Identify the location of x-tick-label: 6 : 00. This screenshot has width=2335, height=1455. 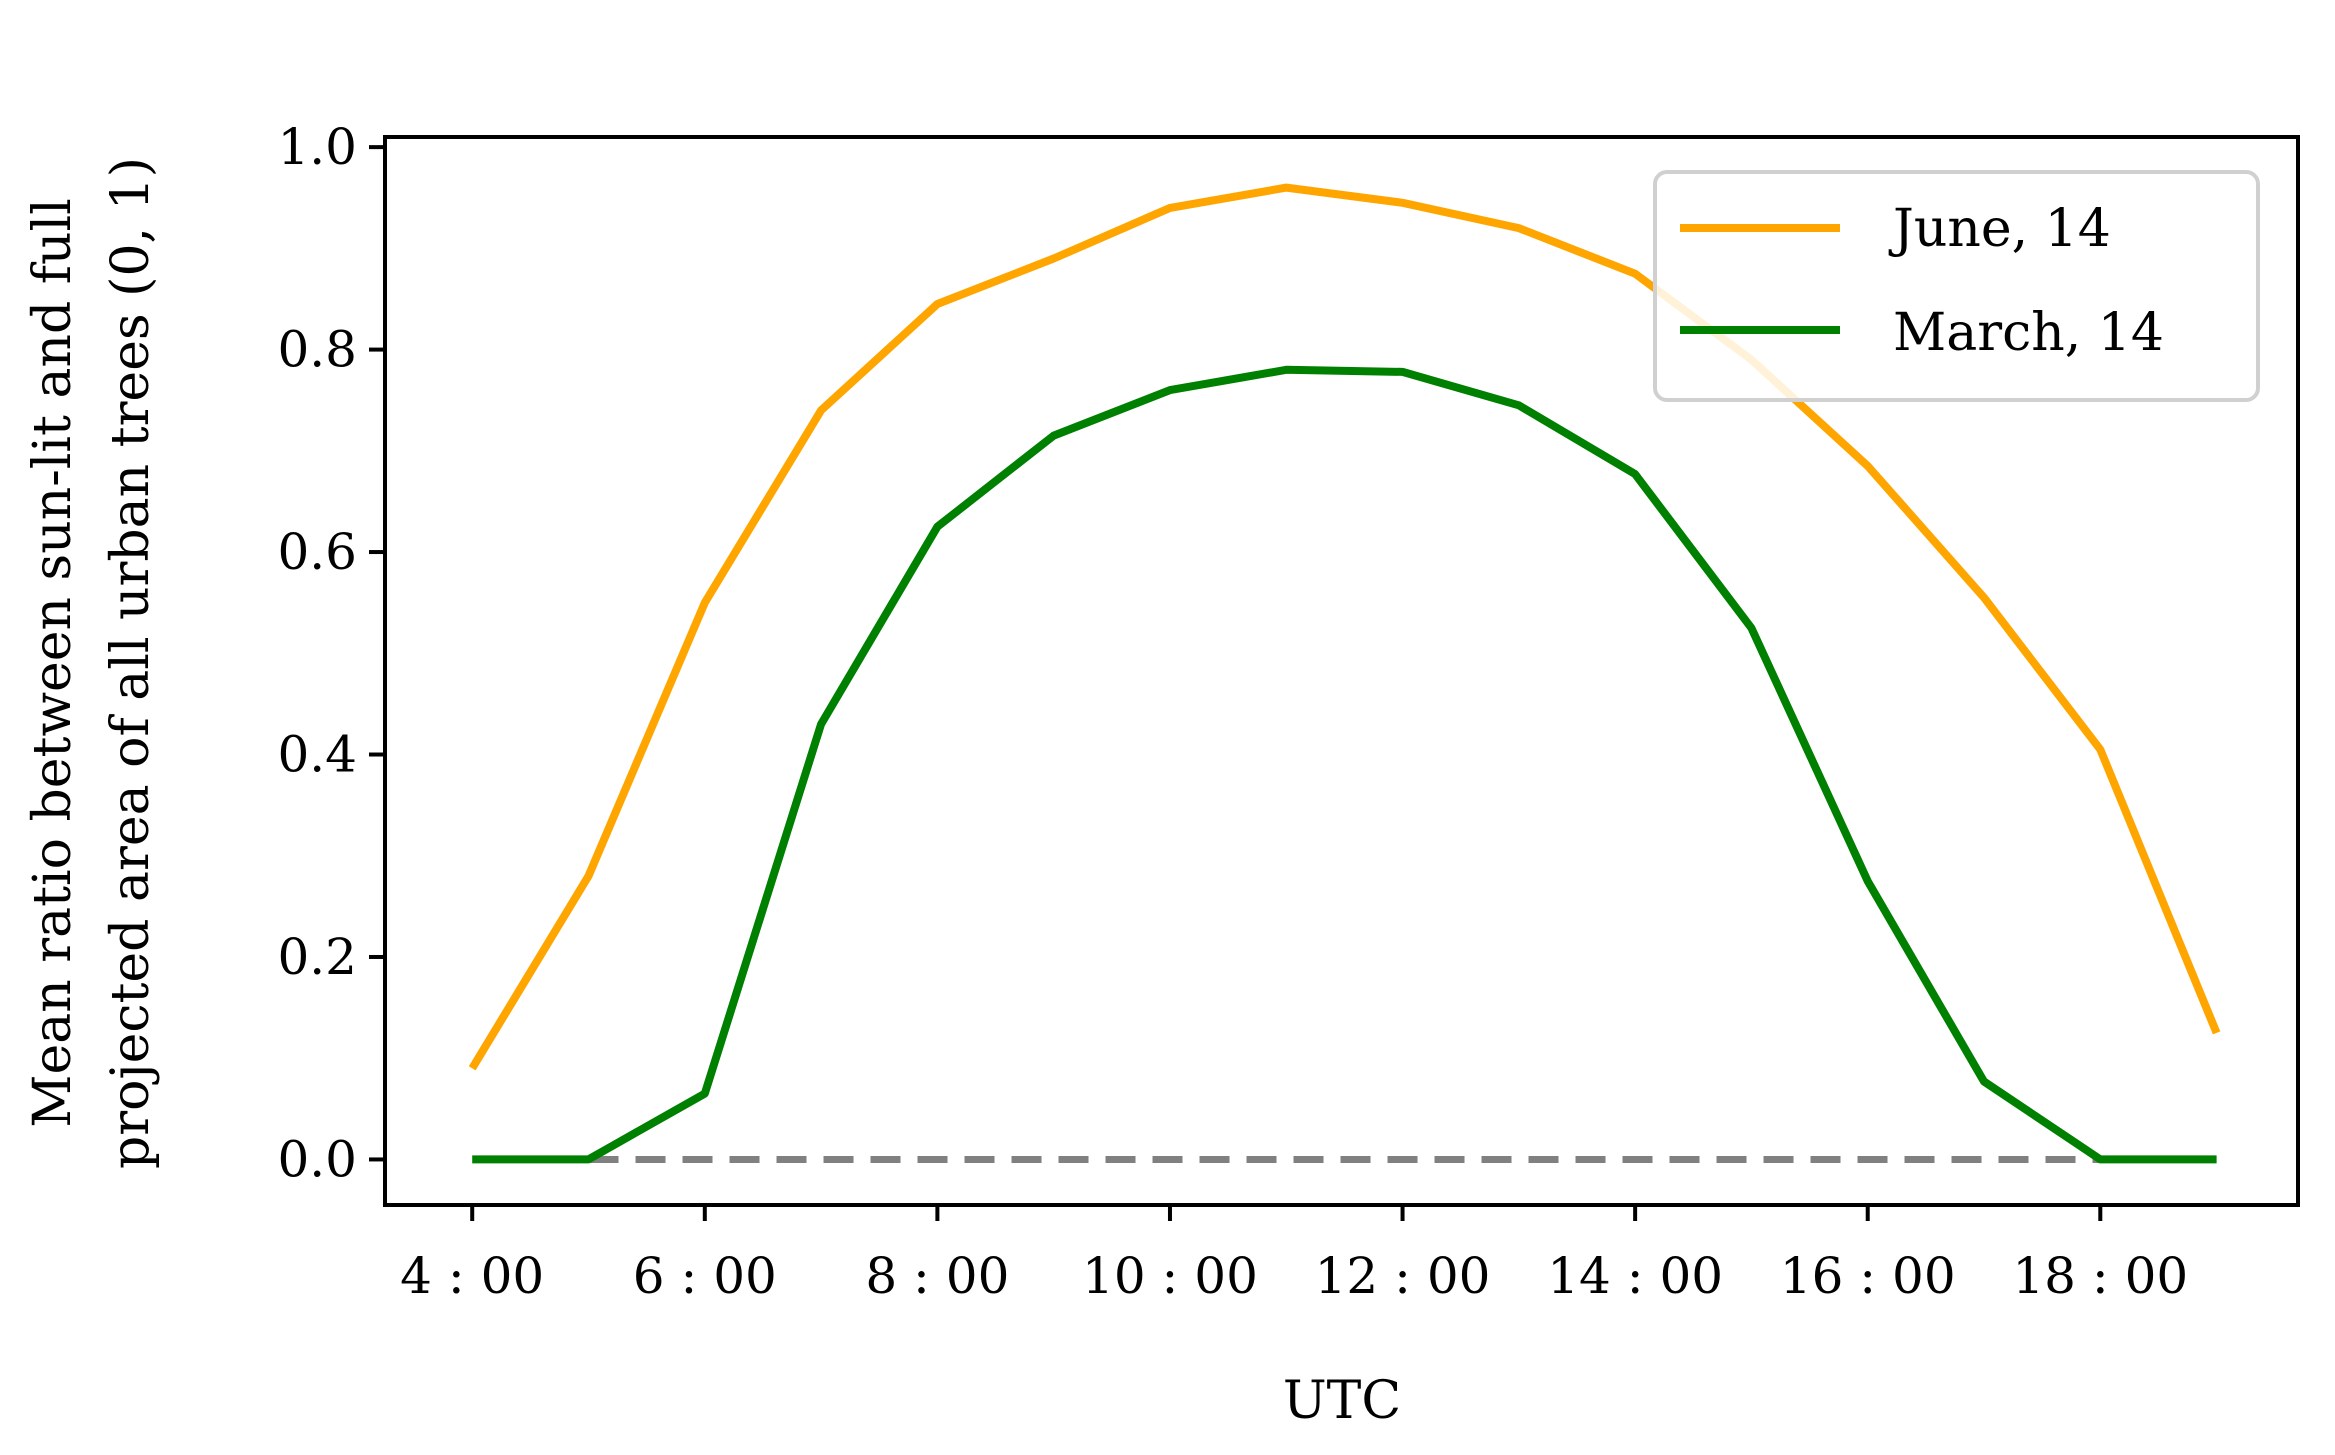
(705, 1276).